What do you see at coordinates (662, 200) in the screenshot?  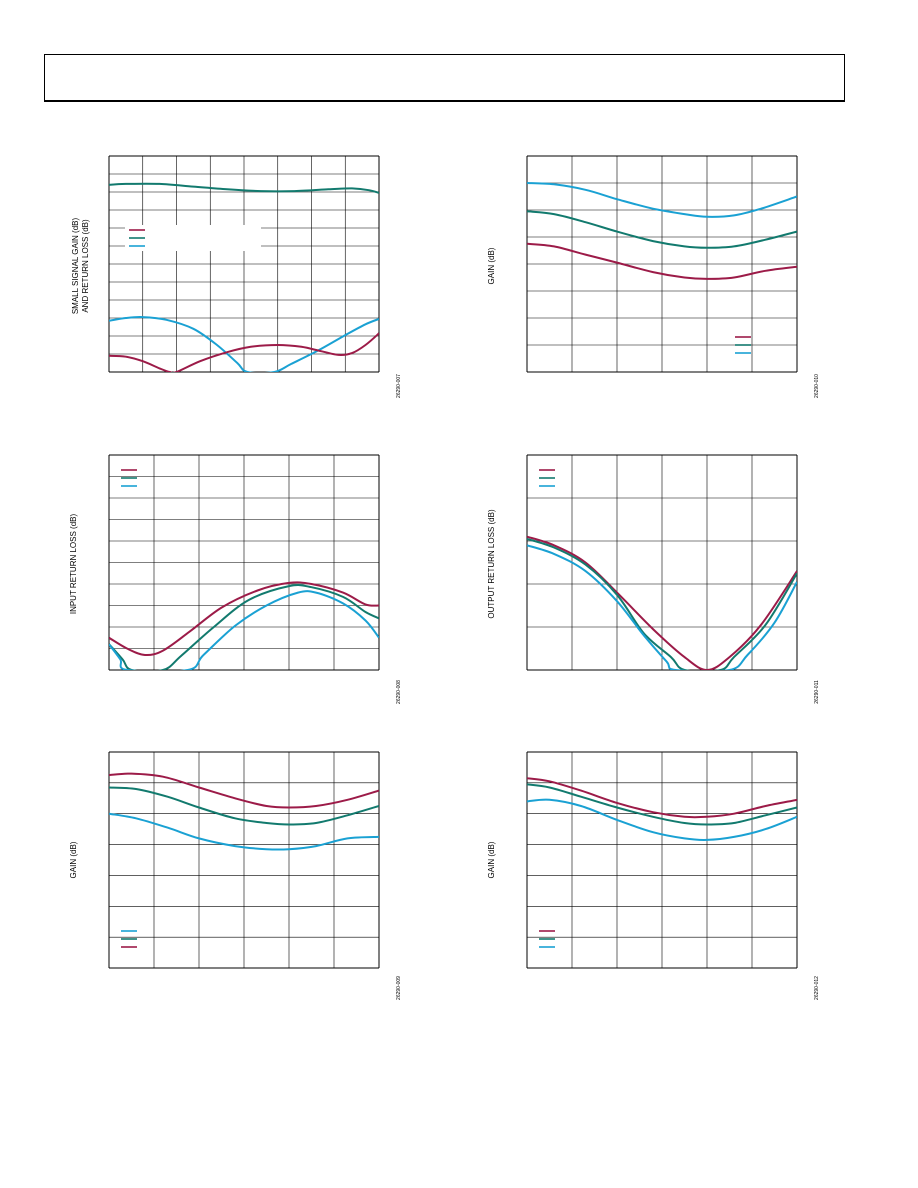 I see `chart2-series-blue` at bounding box center [662, 200].